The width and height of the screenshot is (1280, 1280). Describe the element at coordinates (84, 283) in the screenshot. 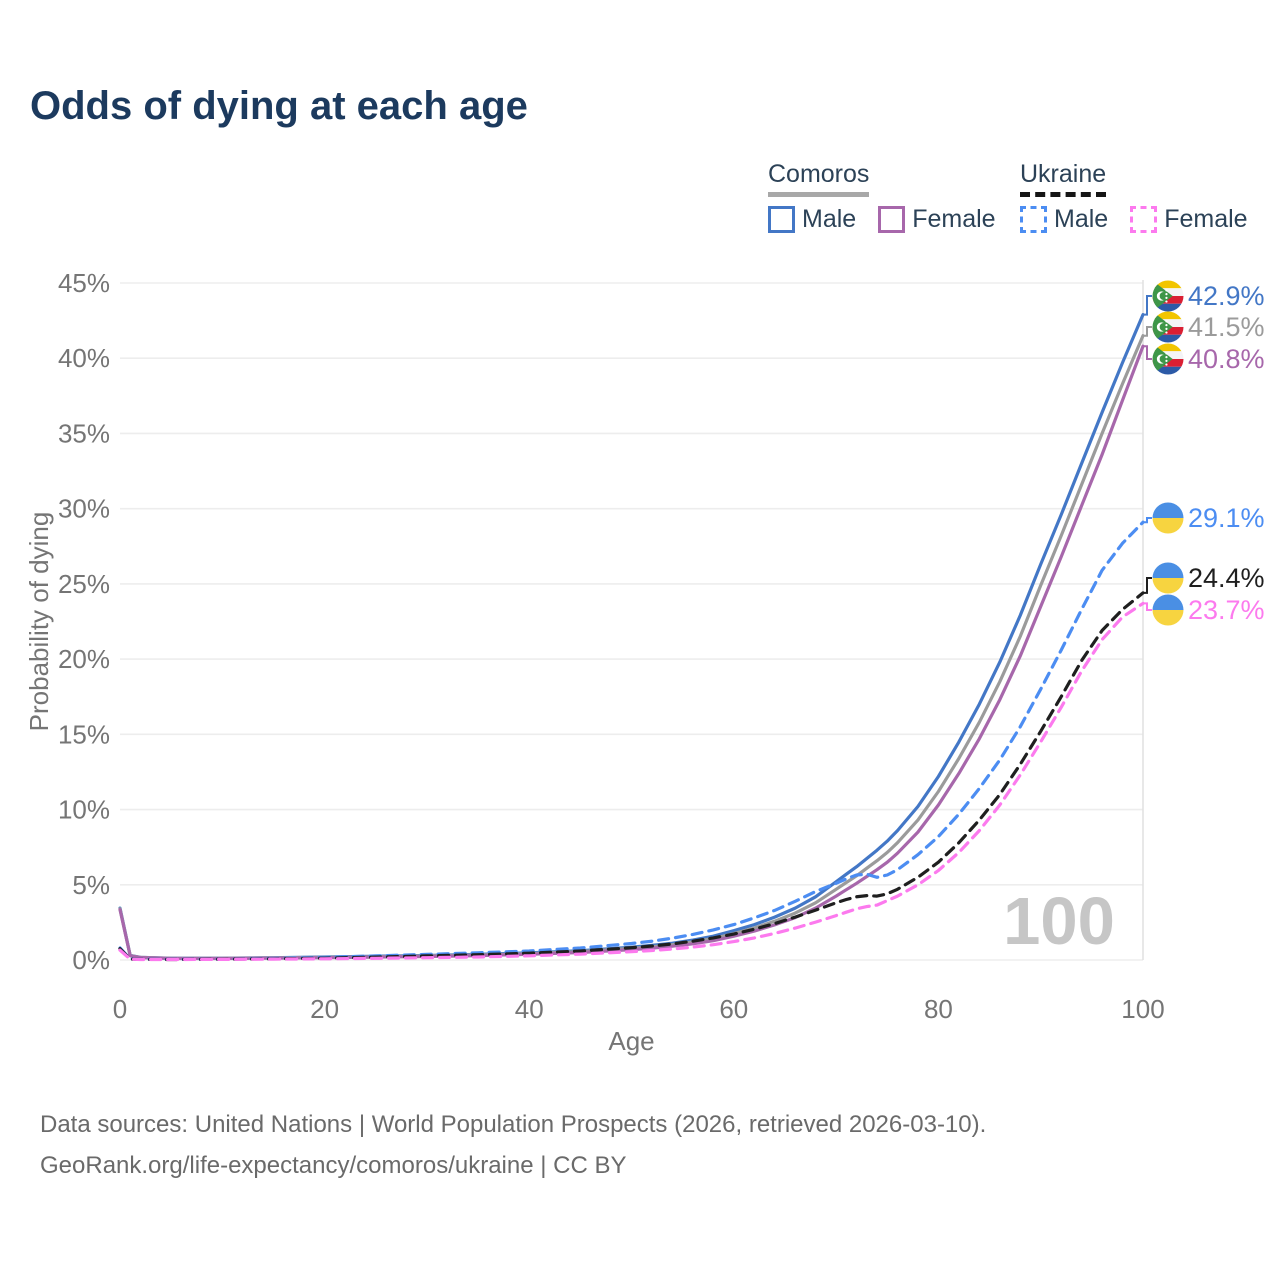

I see `y-axis-tick-label: 45%` at that location.